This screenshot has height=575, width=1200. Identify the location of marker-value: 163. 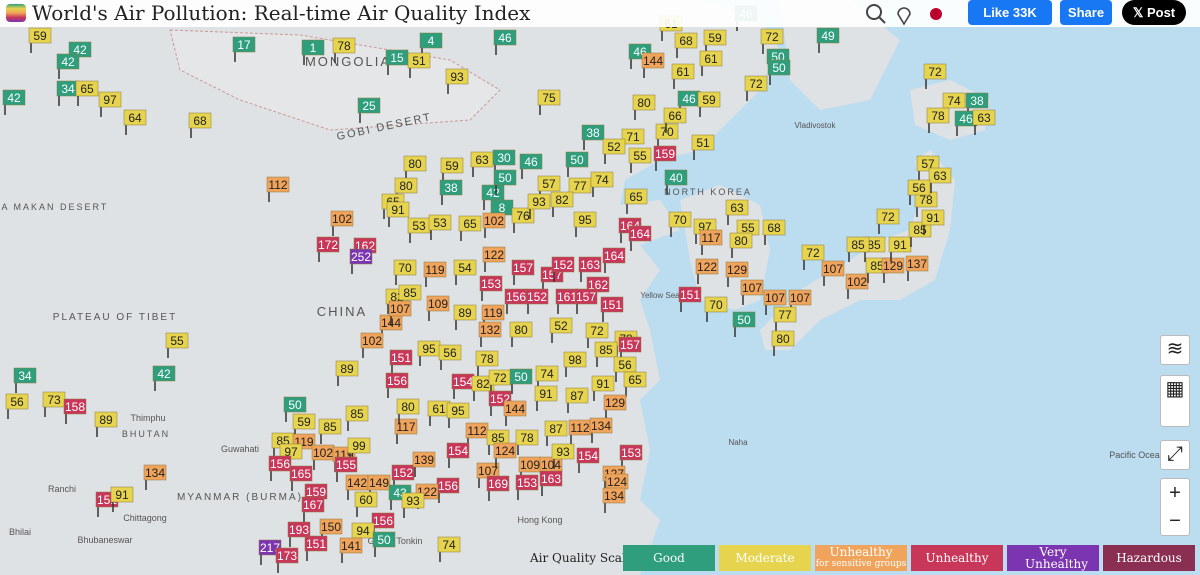
(590, 265).